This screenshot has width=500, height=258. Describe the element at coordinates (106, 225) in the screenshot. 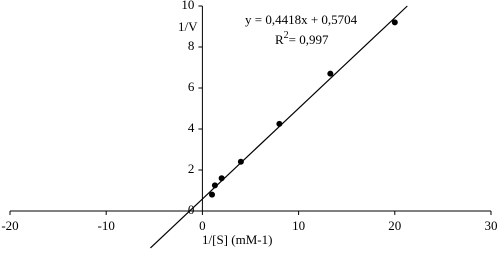

I see `x-tick-label: -10` at that location.